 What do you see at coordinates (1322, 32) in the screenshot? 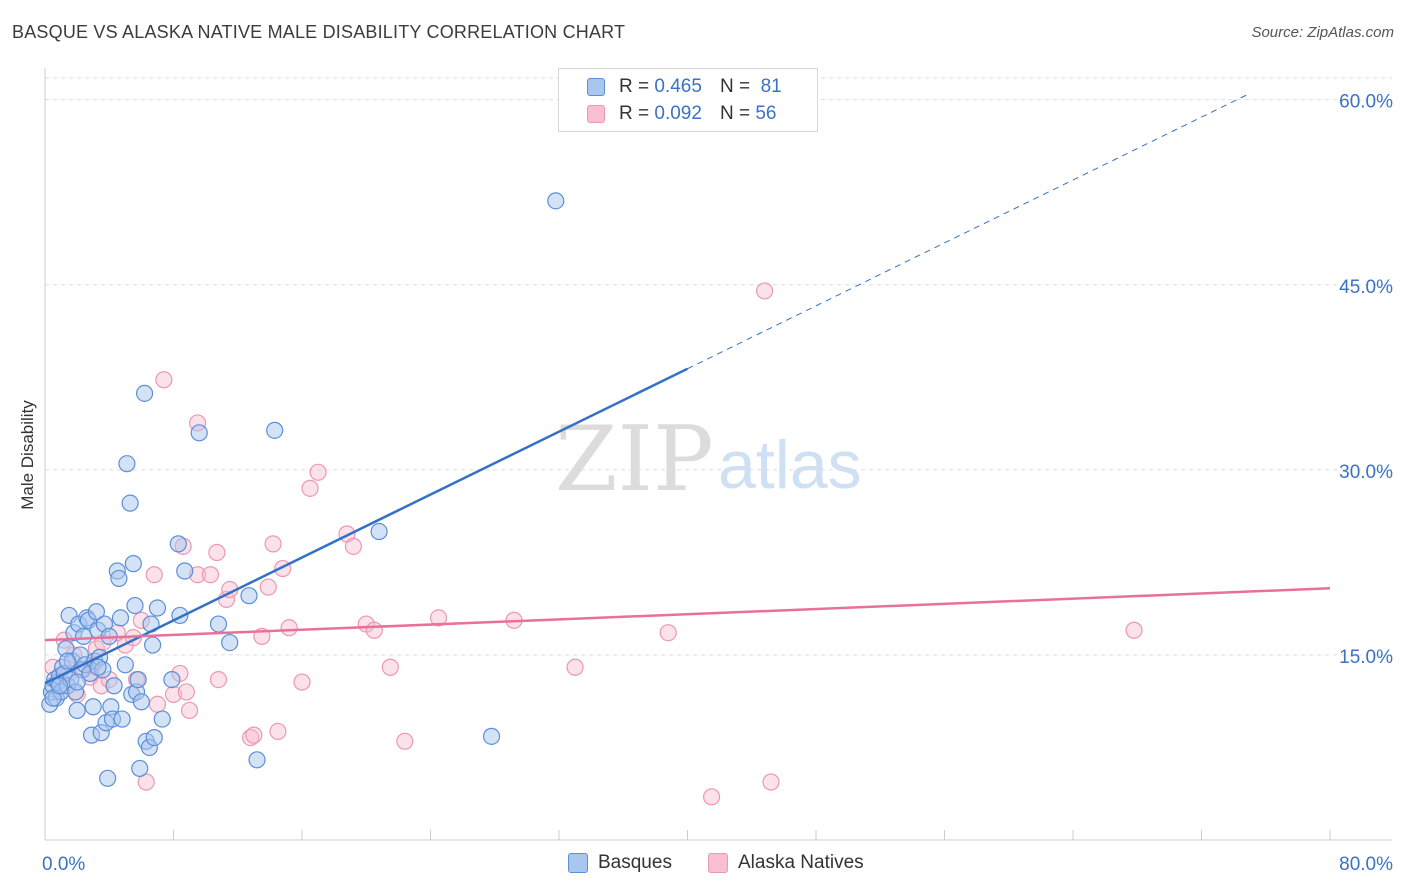
I see `source-label: Source: ZipAtlas.com` at bounding box center [1322, 32].